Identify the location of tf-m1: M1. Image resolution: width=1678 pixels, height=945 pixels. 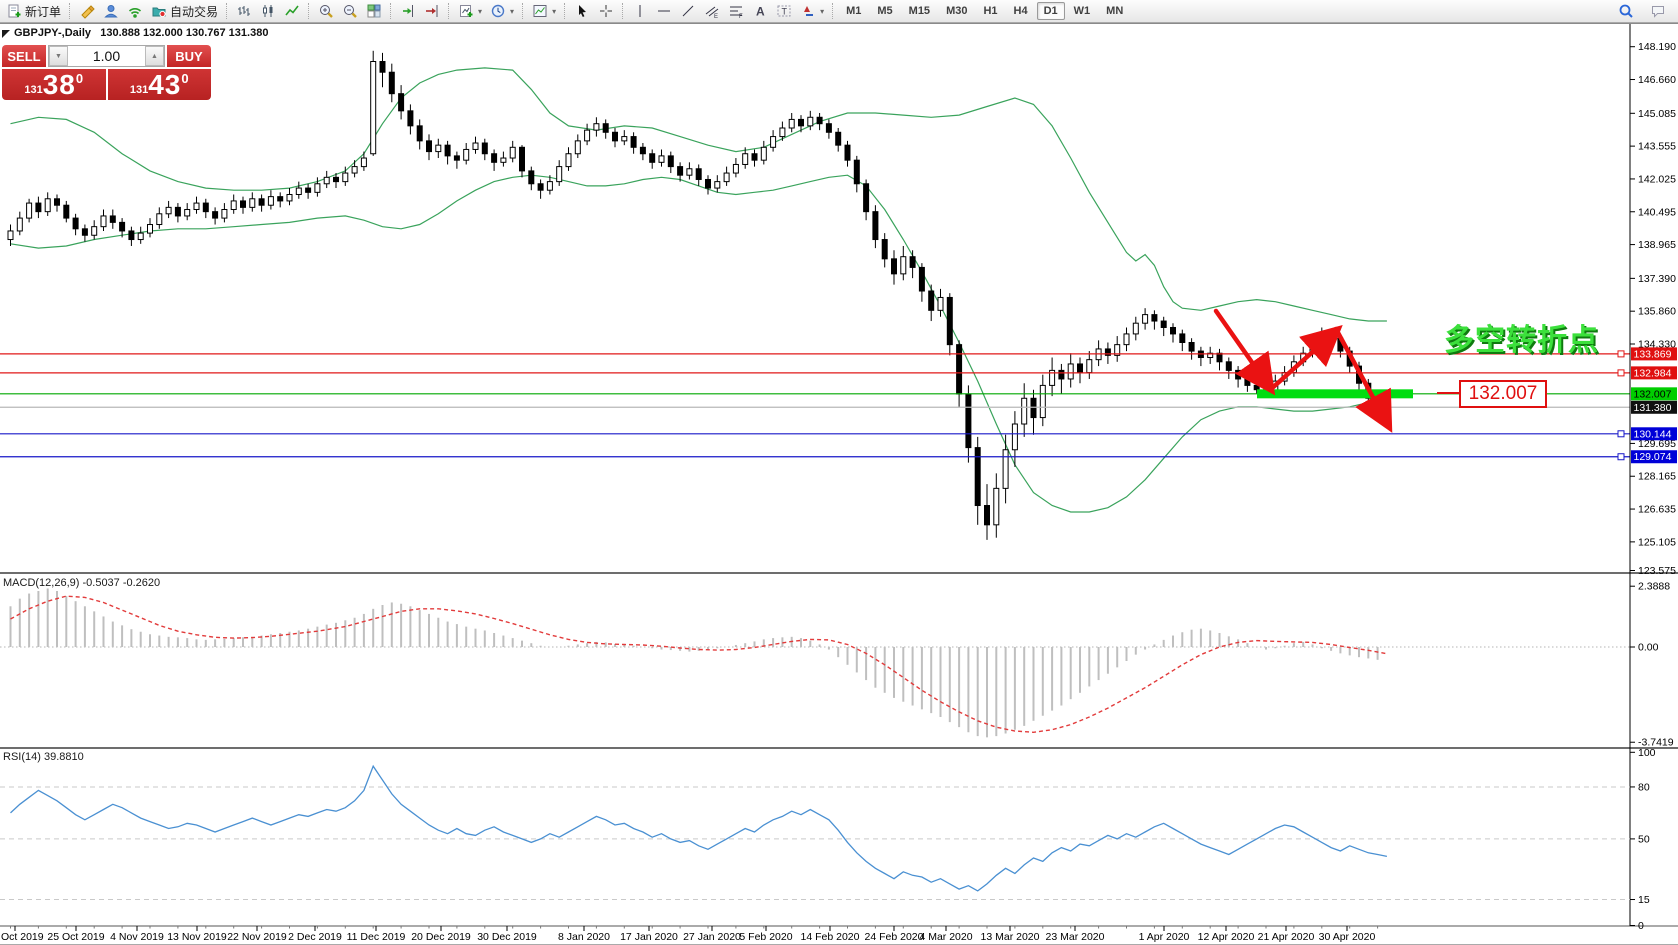
(854, 11).